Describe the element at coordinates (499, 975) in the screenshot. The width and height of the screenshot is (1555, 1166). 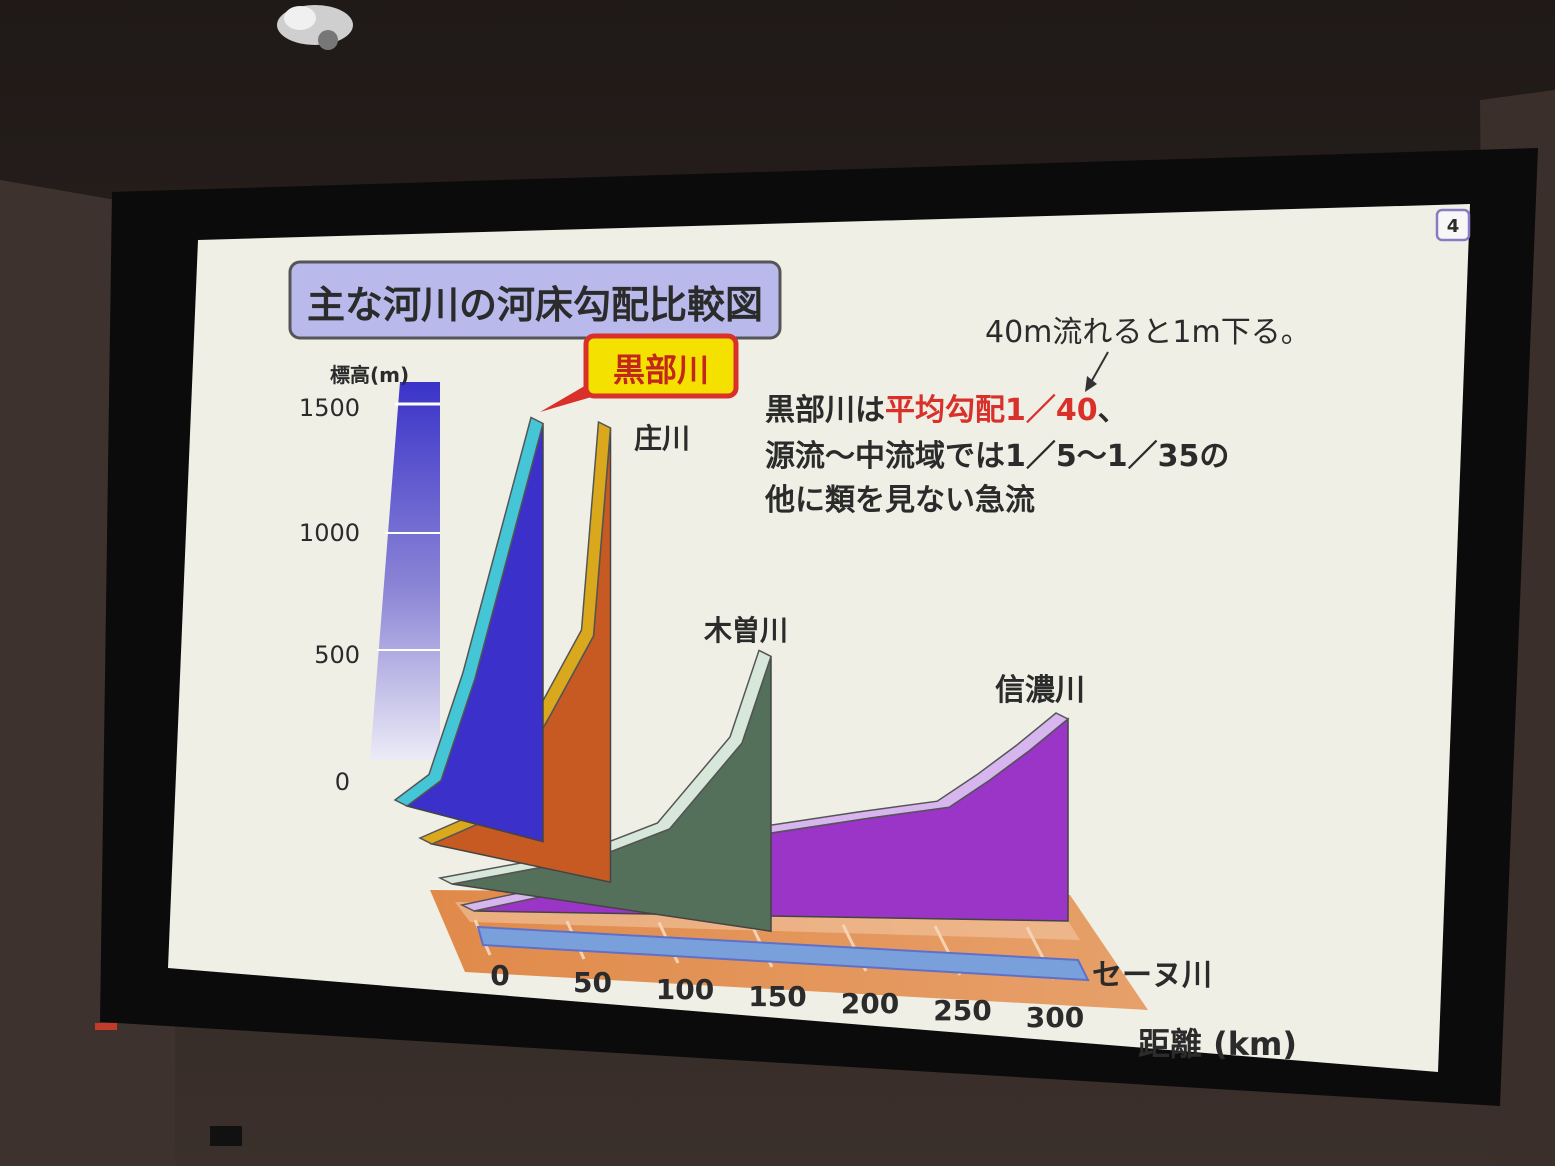
I see `x-tick-label: 0` at that location.